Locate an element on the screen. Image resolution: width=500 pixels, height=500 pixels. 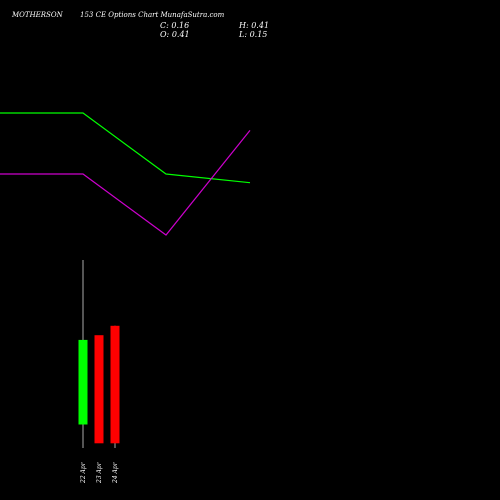
ohlc-low: L: 0.15 is located at coordinates (253, 34).